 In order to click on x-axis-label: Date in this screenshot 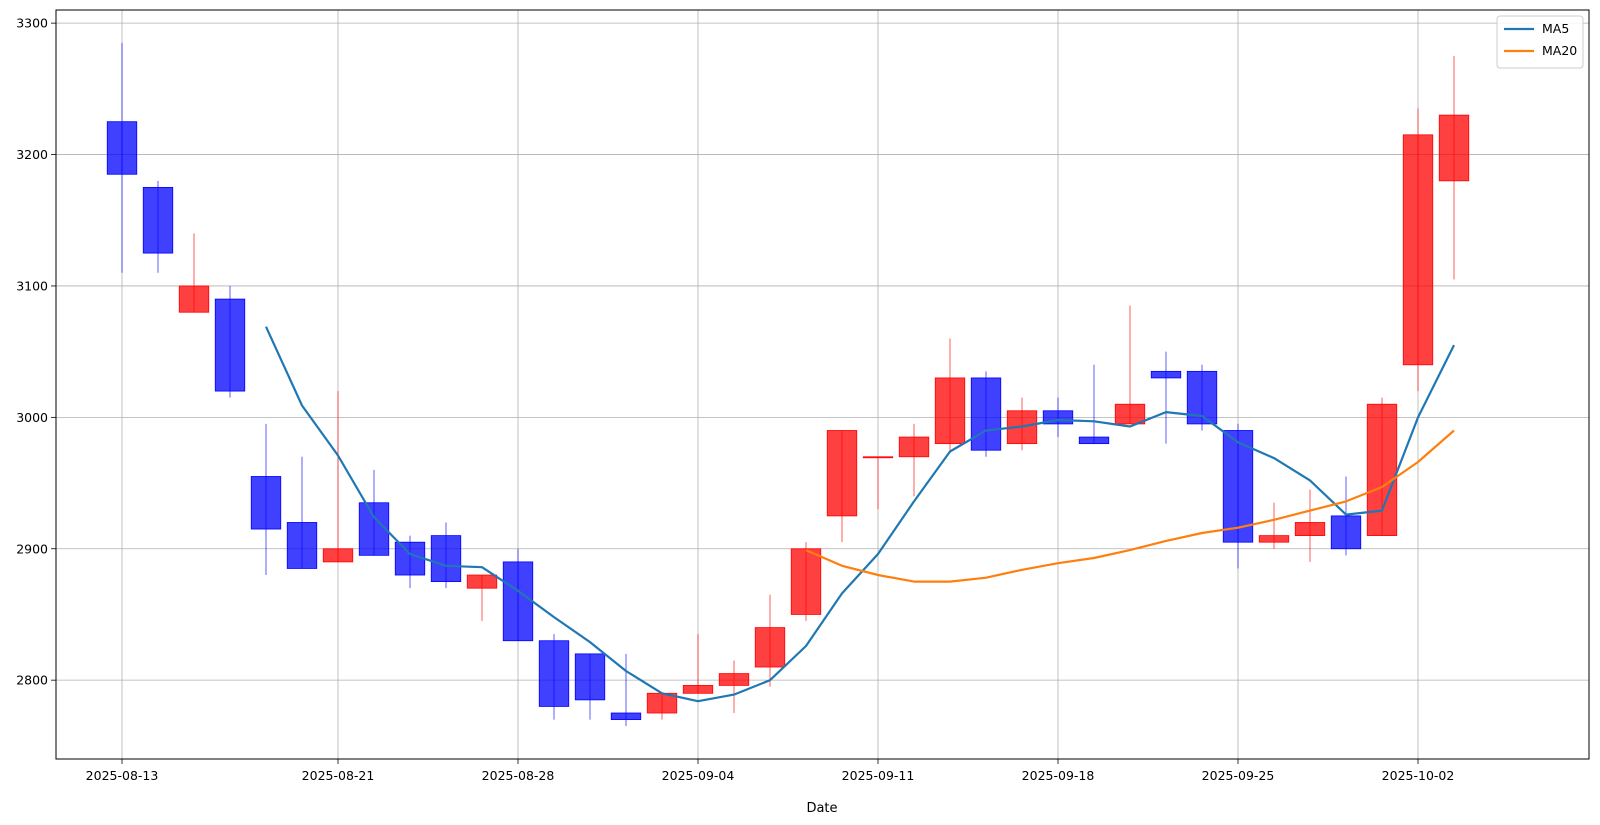, I will do `click(821, 808)`.